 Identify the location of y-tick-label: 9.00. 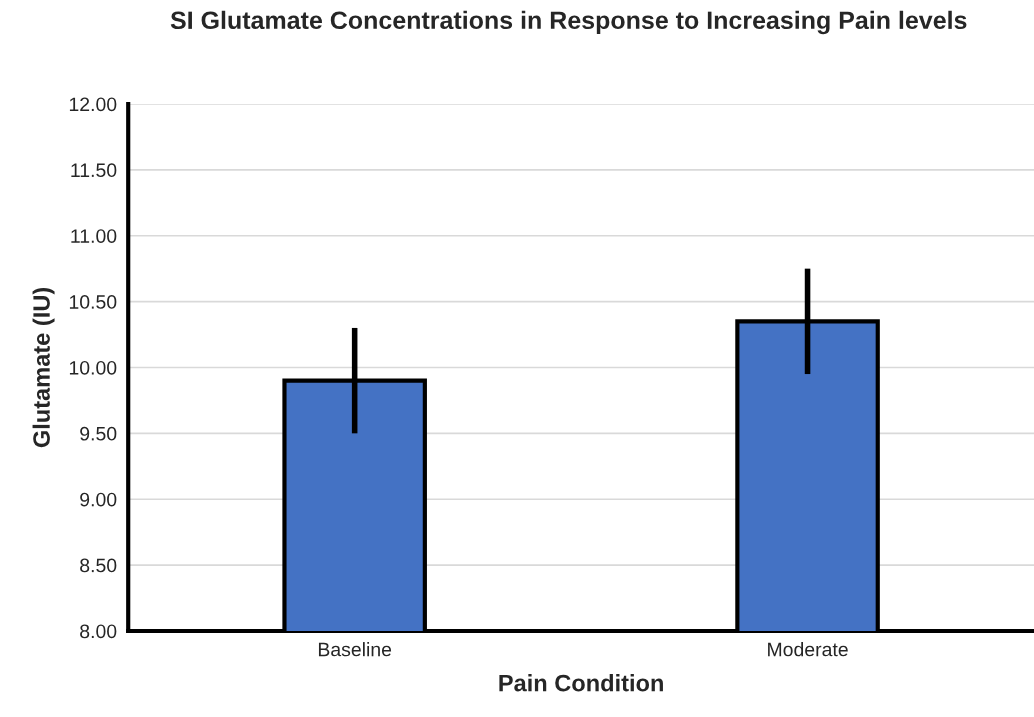
(98, 499).